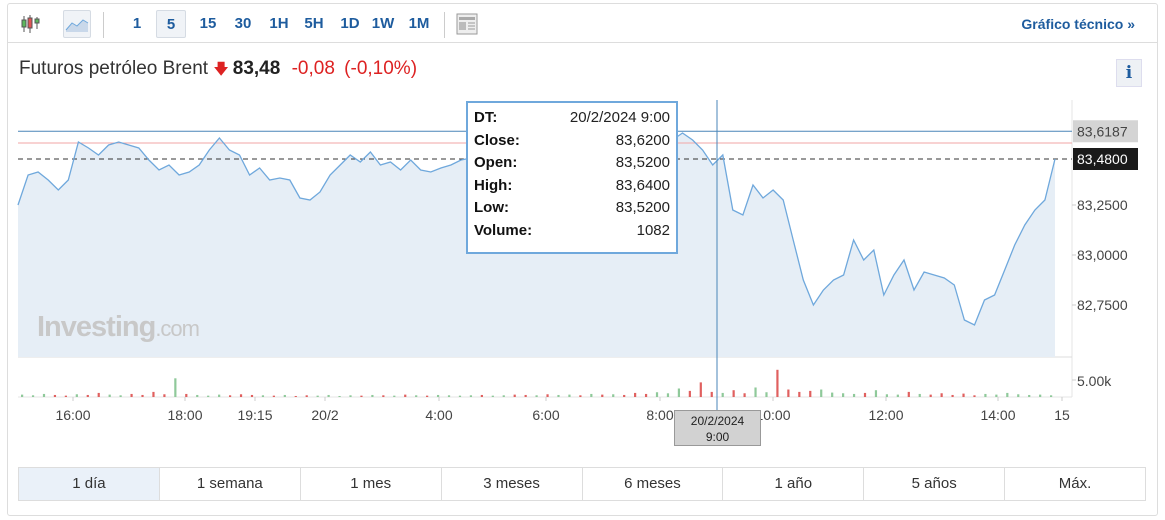 This screenshot has height=520, width=1165. I want to click on interval-1H: 1H, so click(279, 23).